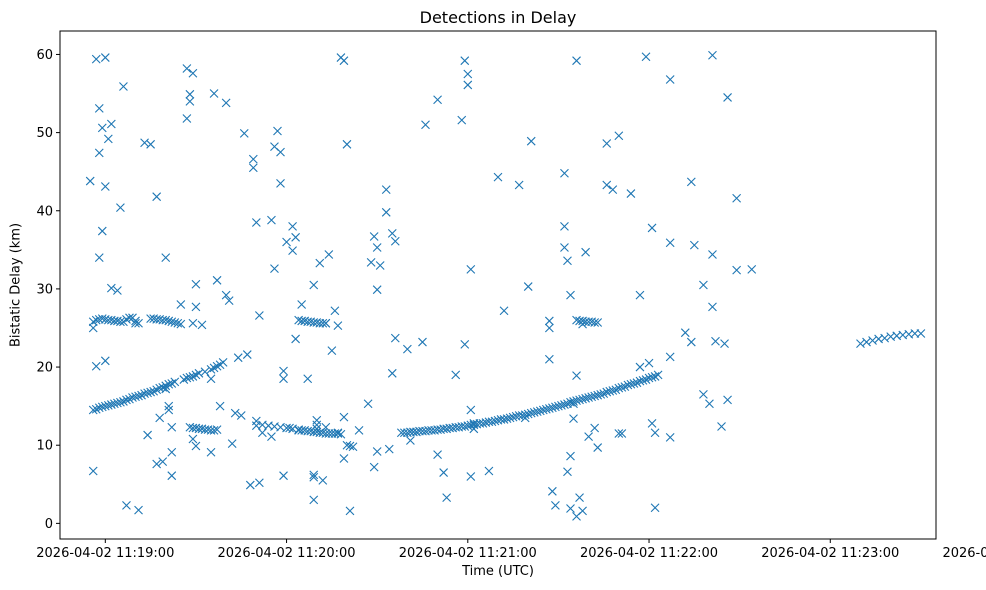 The width and height of the screenshot is (986, 590). I want to click on y-tick-label: 20, so click(44, 368).